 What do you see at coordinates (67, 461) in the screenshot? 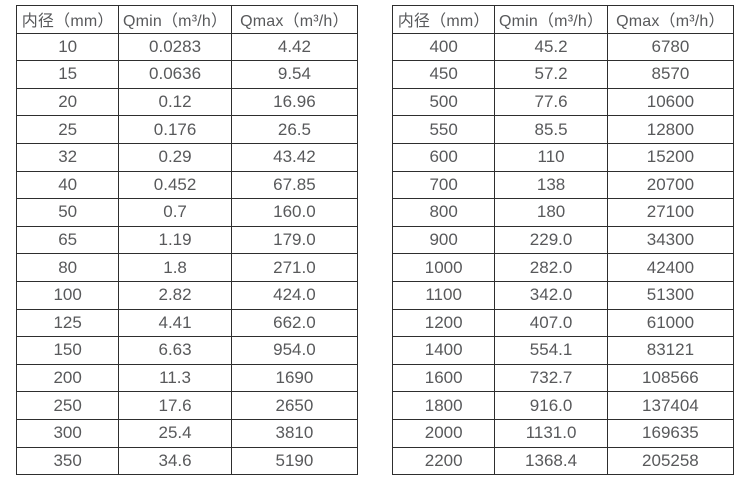
I see `table-cell: 350` at bounding box center [67, 461].